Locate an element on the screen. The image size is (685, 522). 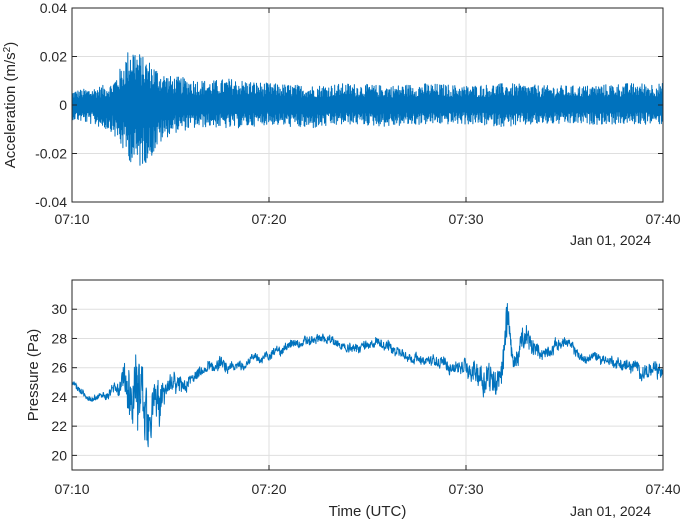
pressure-y-axis-label: Pressure (Pa) is located at coordinates (33, 375).